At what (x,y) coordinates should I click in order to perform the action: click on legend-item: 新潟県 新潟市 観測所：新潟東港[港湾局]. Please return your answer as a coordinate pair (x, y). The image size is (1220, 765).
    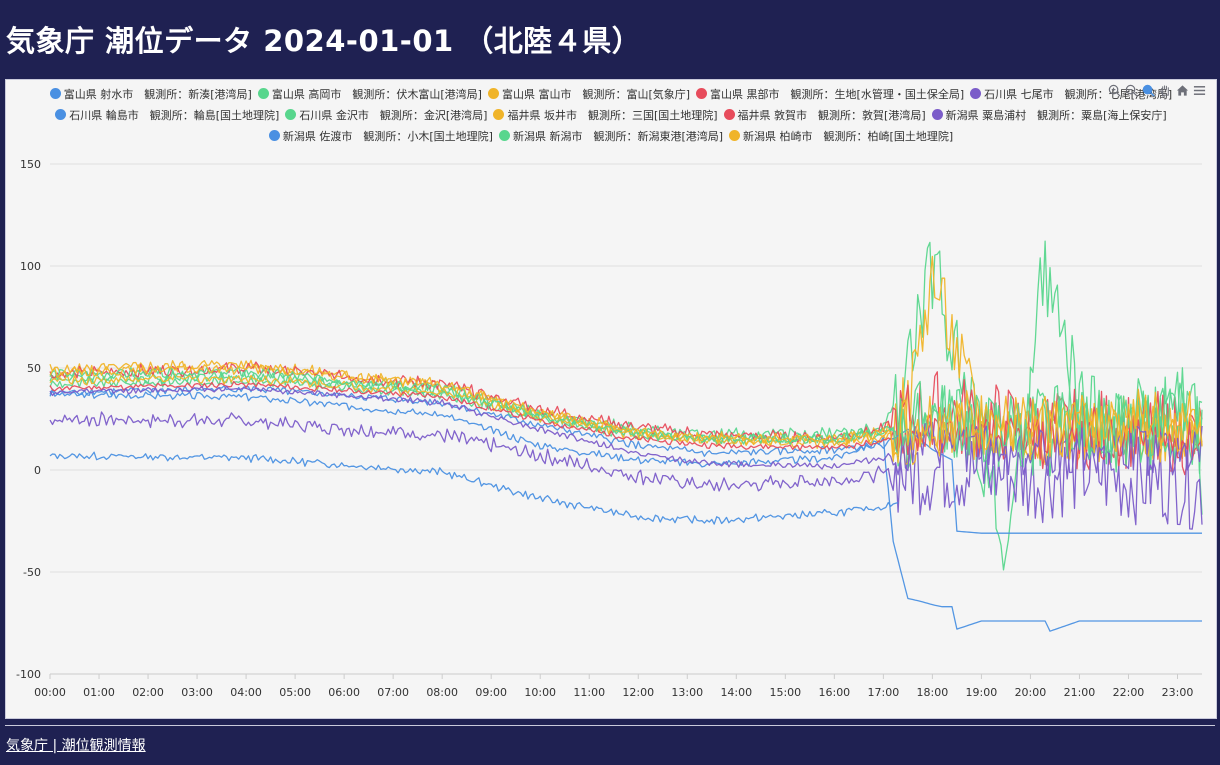
    Looking at the image, I should click on (611, 136).